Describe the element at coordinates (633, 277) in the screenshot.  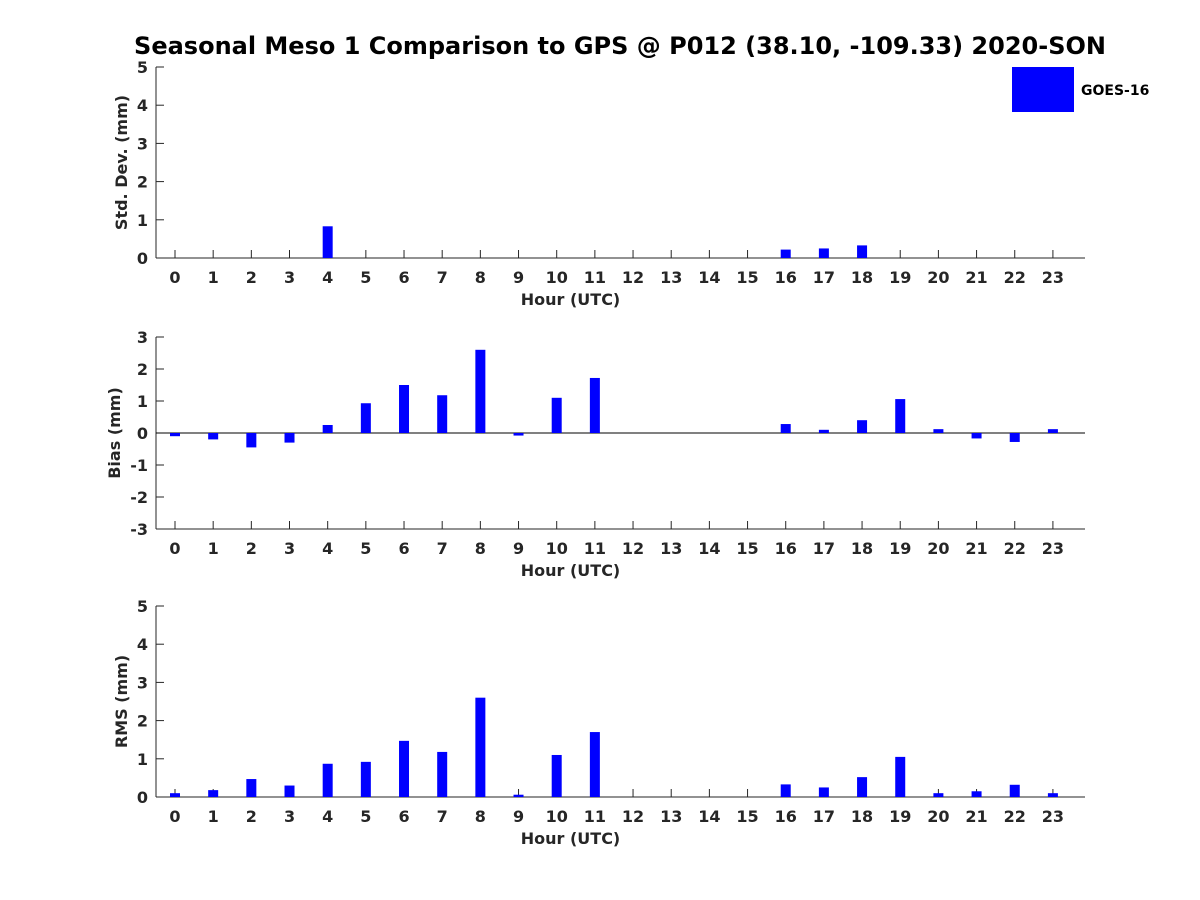
I see `std-dev-x-tick-label: 12` at that location.